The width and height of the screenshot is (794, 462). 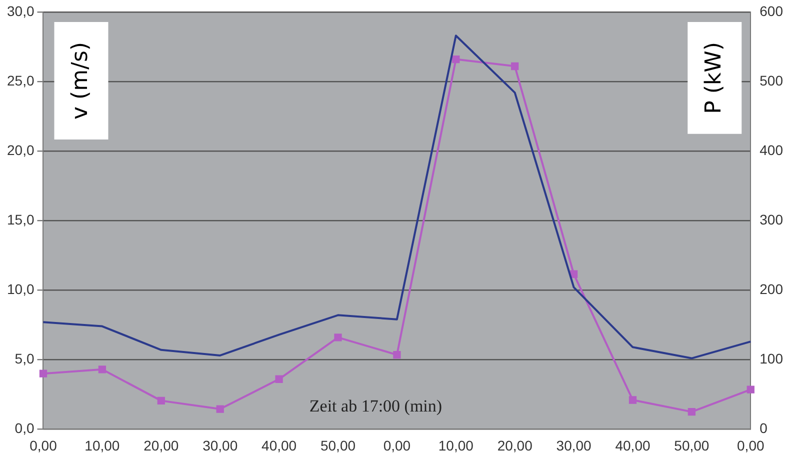 What do you see at coordinates (375, 406) in the screenshot?
I see `x-axis-title: Zeit ab 17:00 (min)` at bounding box center [375, 406].